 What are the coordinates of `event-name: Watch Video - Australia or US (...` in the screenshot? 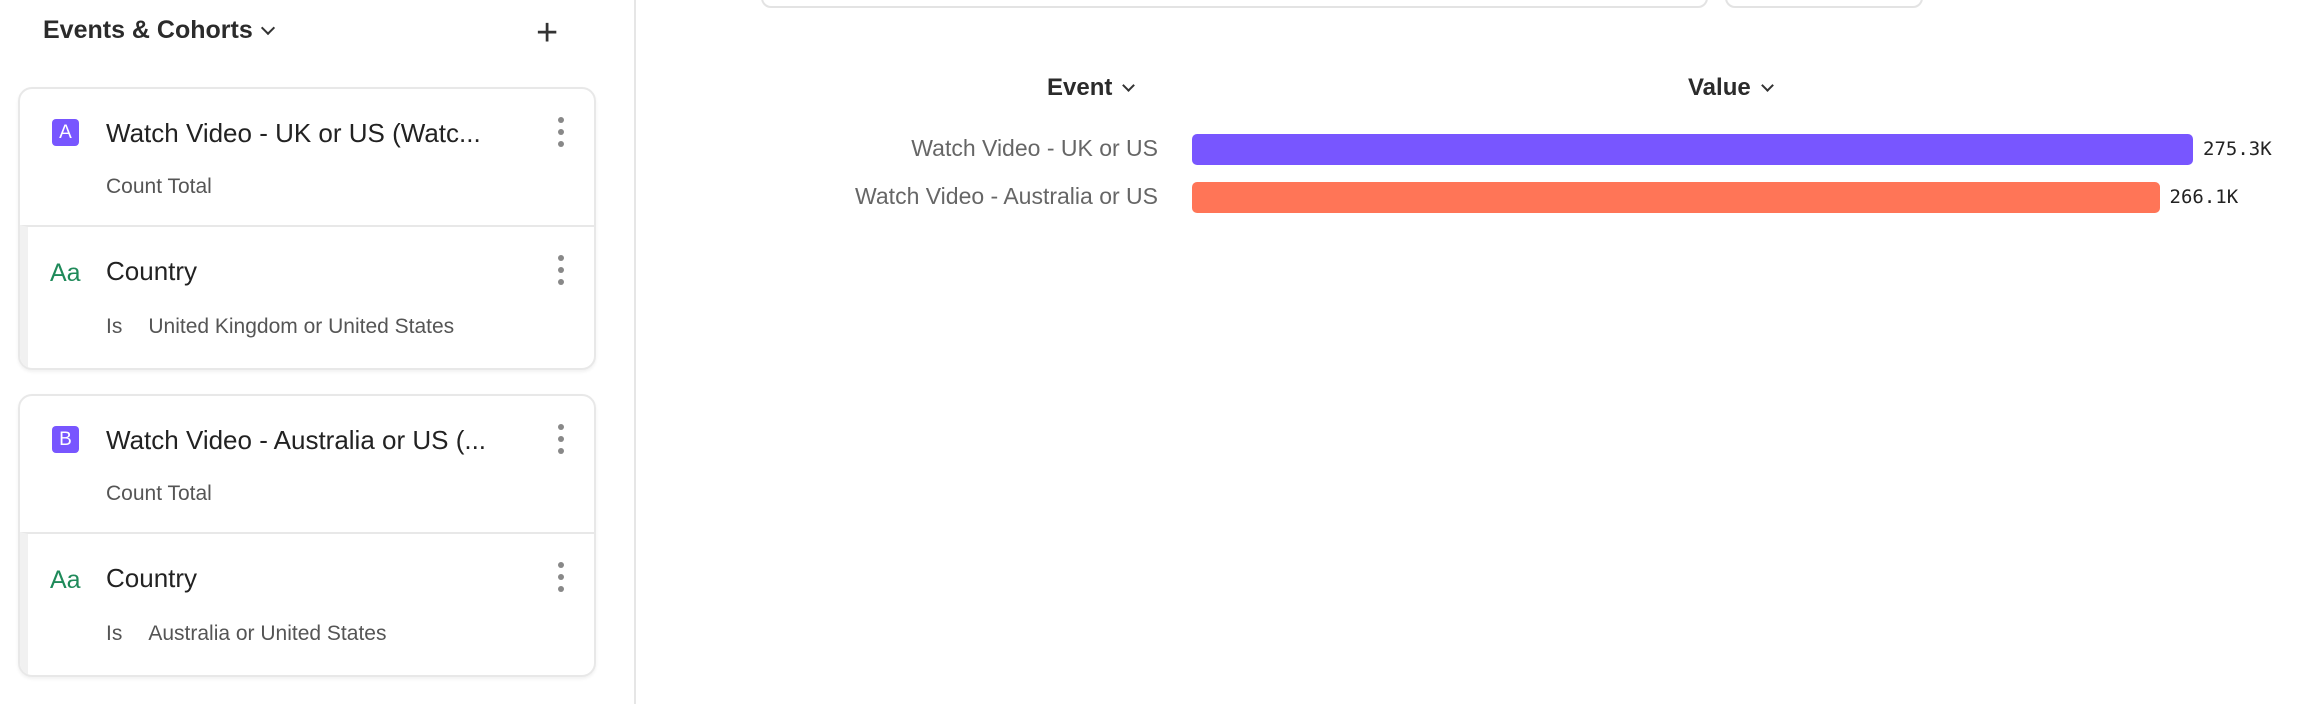 It's located at (296, 440).